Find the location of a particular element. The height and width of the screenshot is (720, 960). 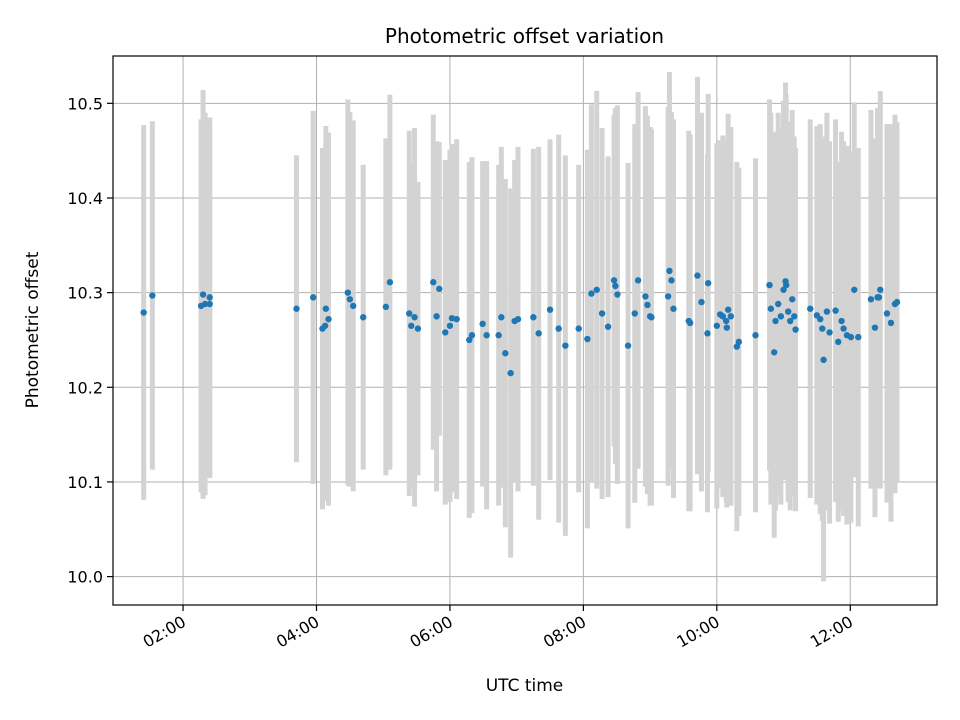

y-tick-label: 10.1 is located at coordinates (85, 482).